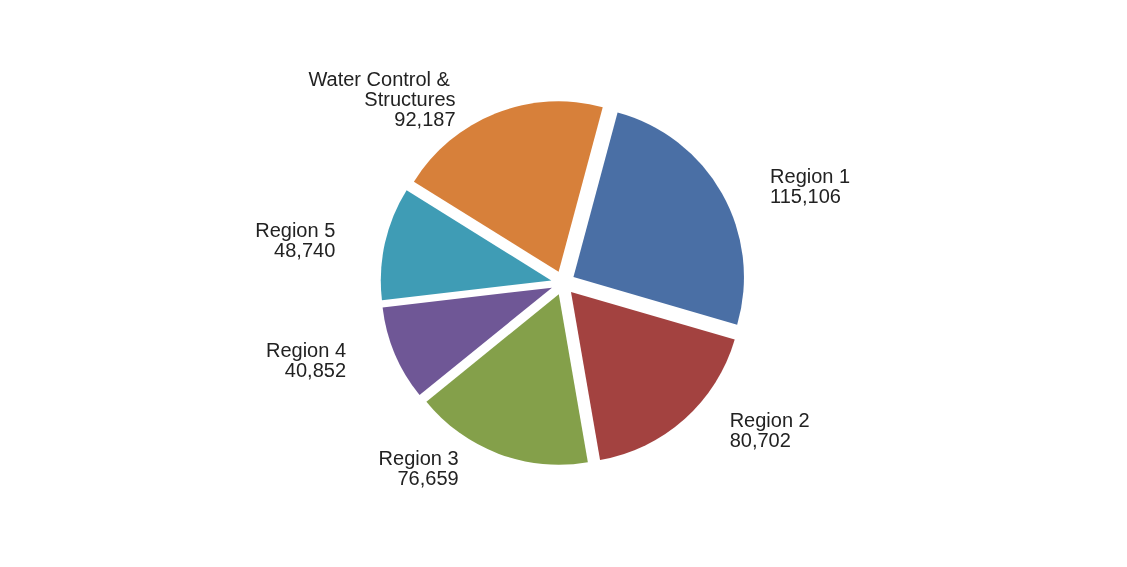 This screenshot has height=567, width=1127. What do you see at coordinates (382, 89) in the screenshot?
I see `slice-label: Water Control & Structures` at bounding box center [382, 89].